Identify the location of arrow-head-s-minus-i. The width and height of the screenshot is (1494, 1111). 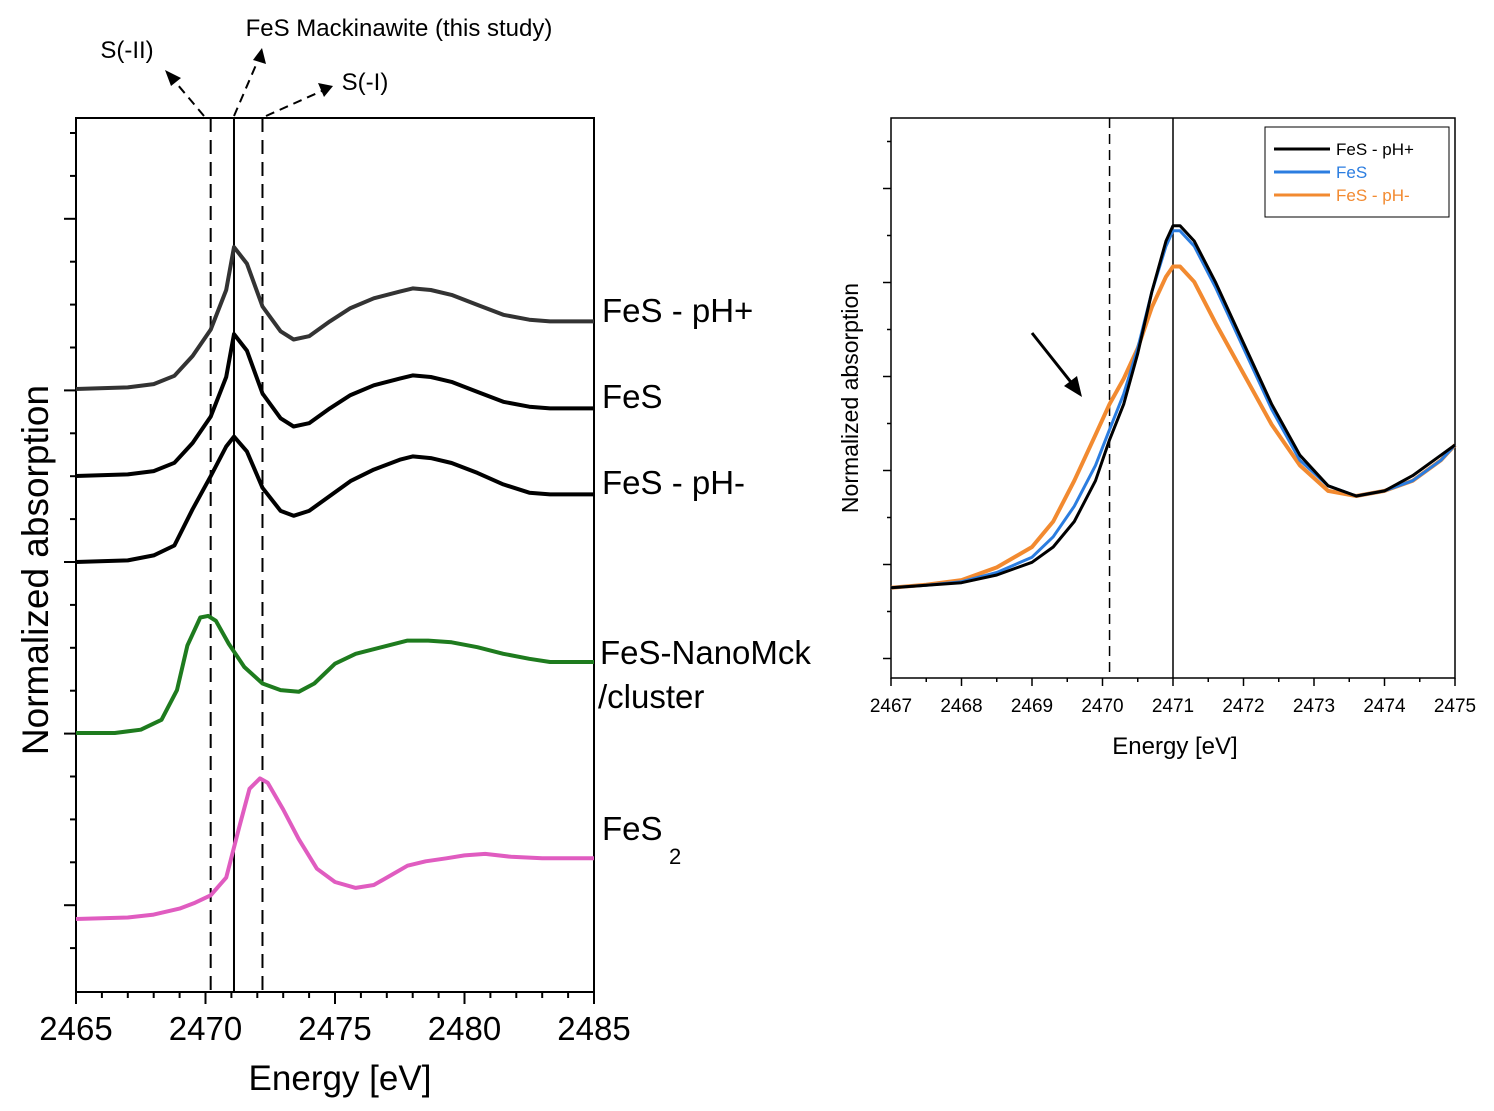
(325, 90).